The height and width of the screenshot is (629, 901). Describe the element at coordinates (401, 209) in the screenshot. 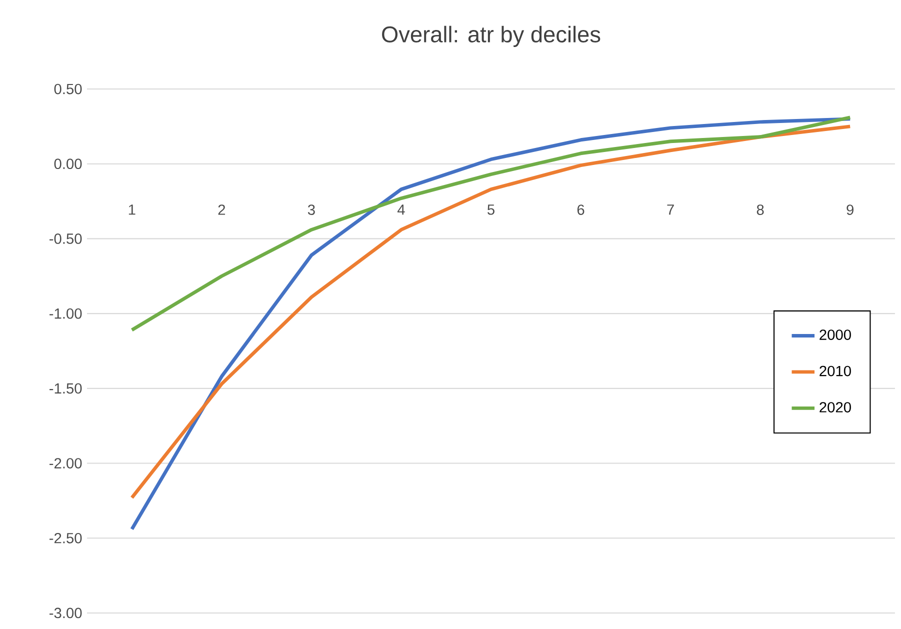

I see `x-tick-label: 4` at that location.